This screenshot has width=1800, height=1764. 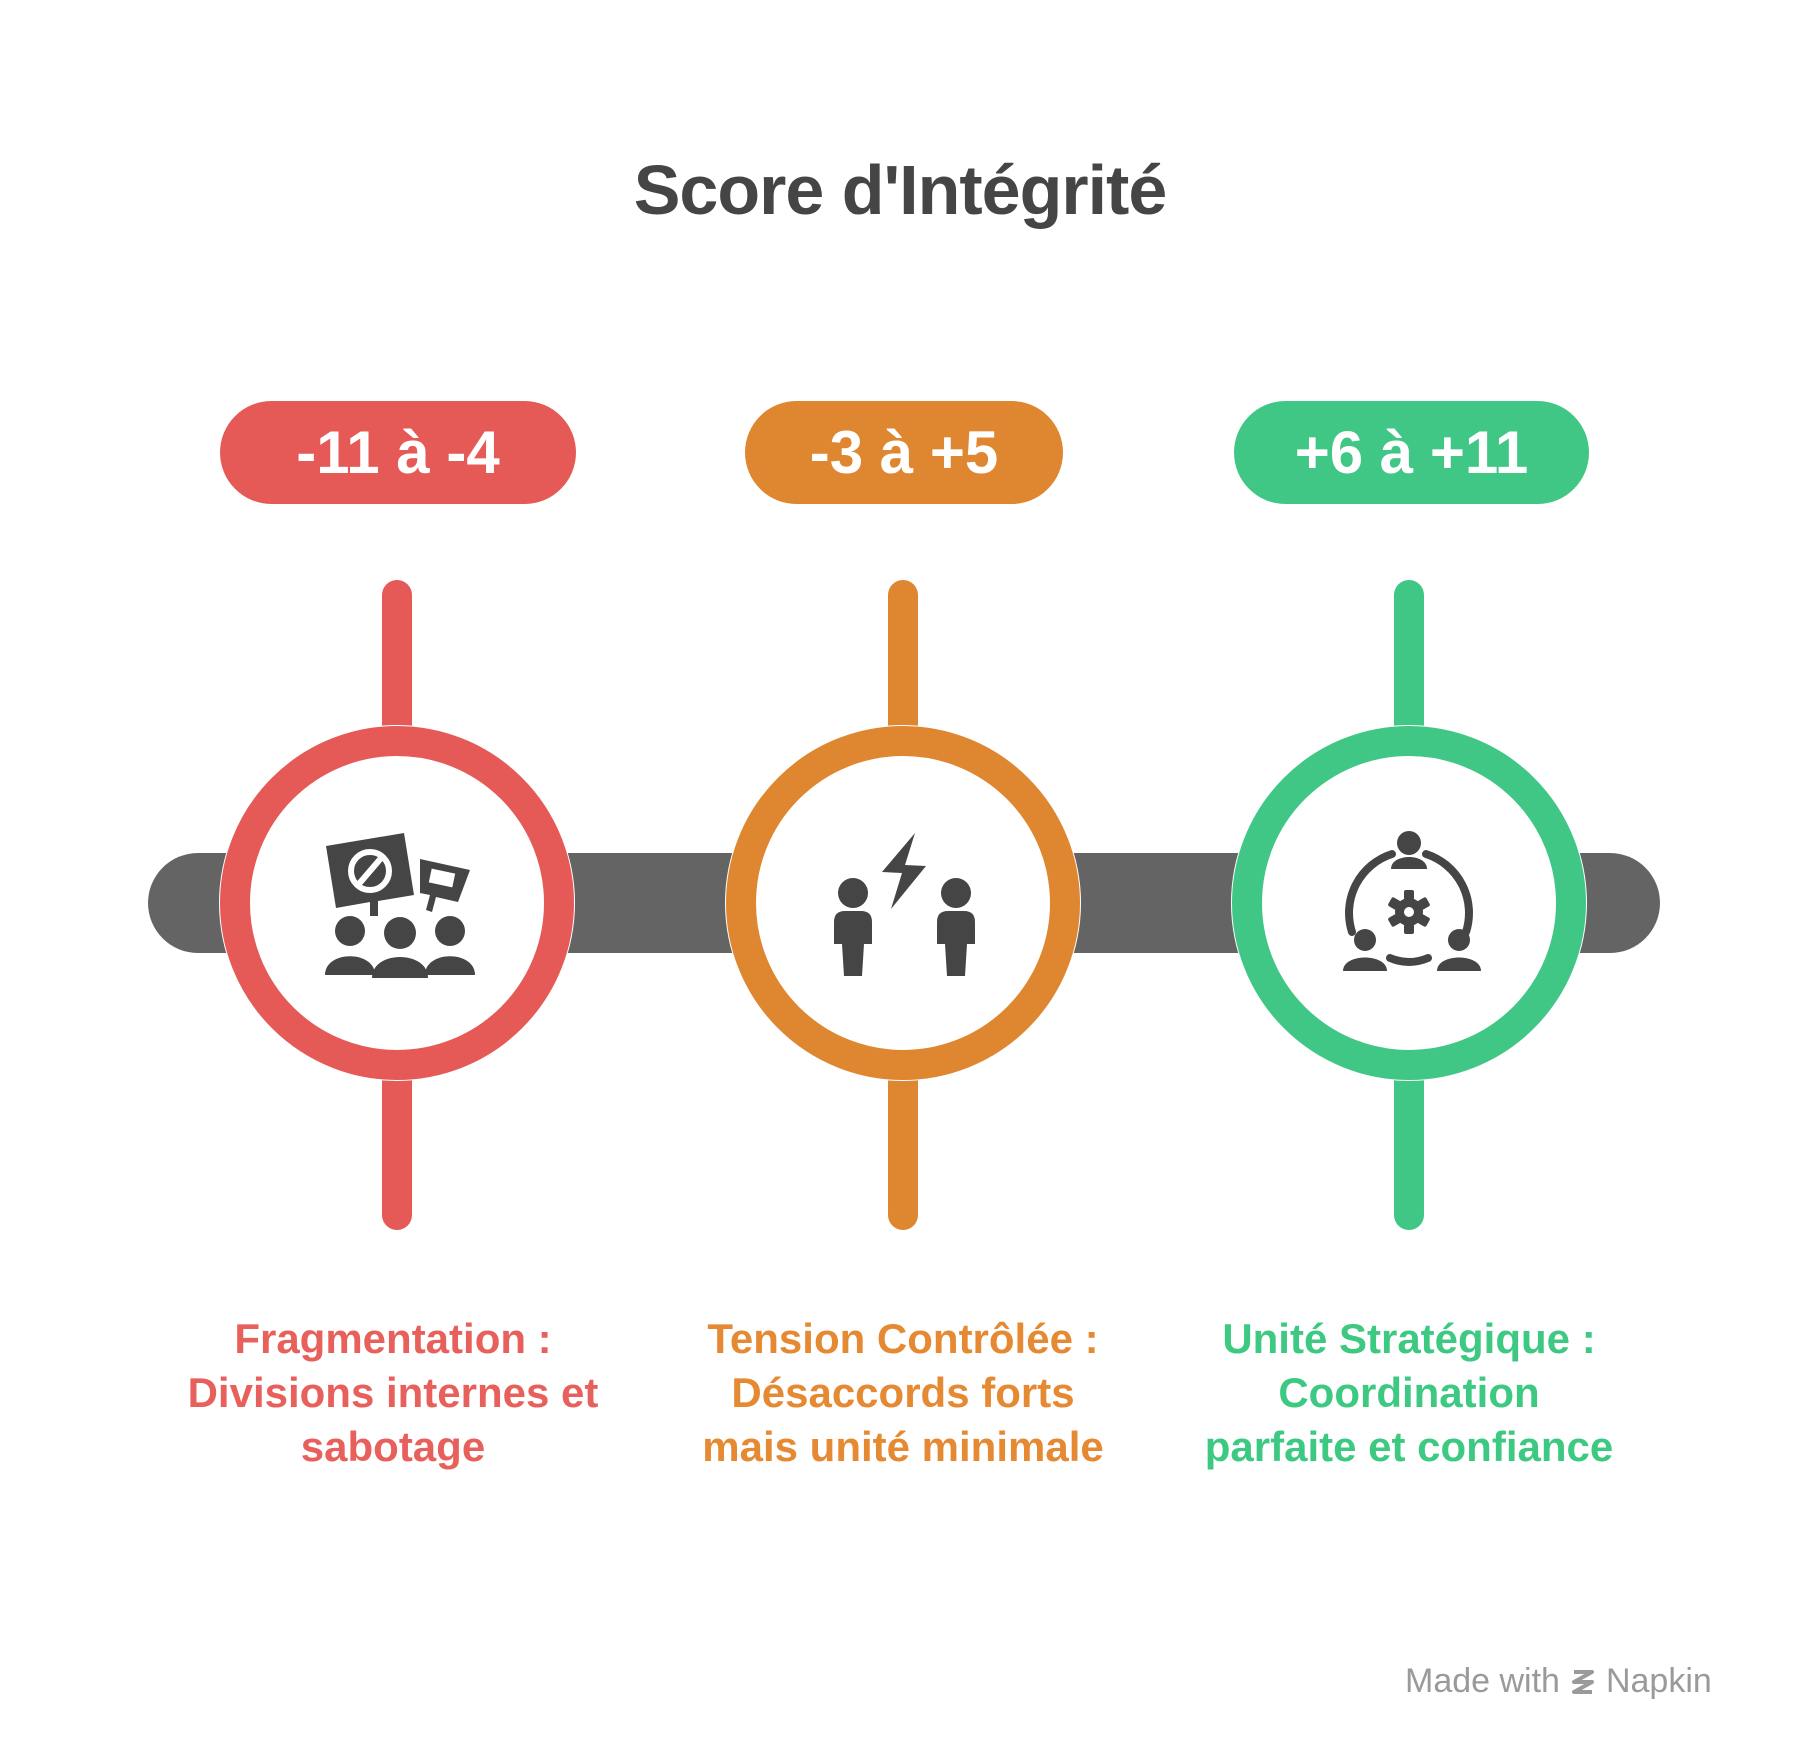 What do you see at coordinates (1409, 1446) in the screenshot?
I see `description-line: parfaite et confiance` at bounding box center [1409, 1446].